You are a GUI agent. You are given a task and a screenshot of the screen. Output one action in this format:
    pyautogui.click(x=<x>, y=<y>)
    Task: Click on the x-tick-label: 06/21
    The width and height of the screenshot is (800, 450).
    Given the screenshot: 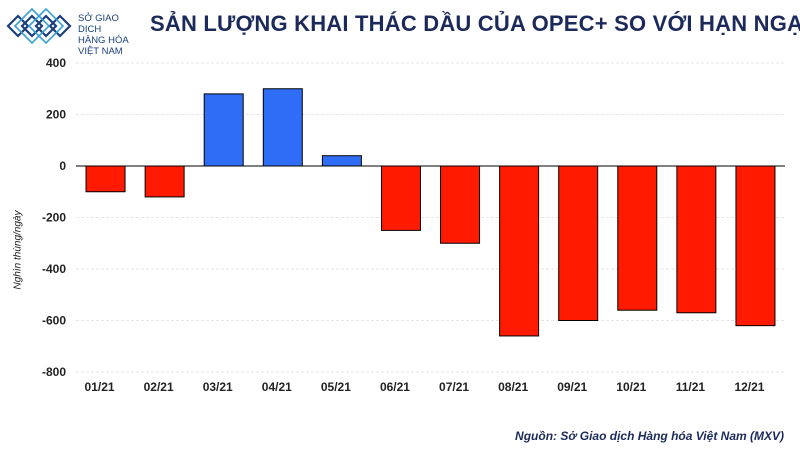 What is the action you would take?
    pyautogui.click(x=395, y=387)
    